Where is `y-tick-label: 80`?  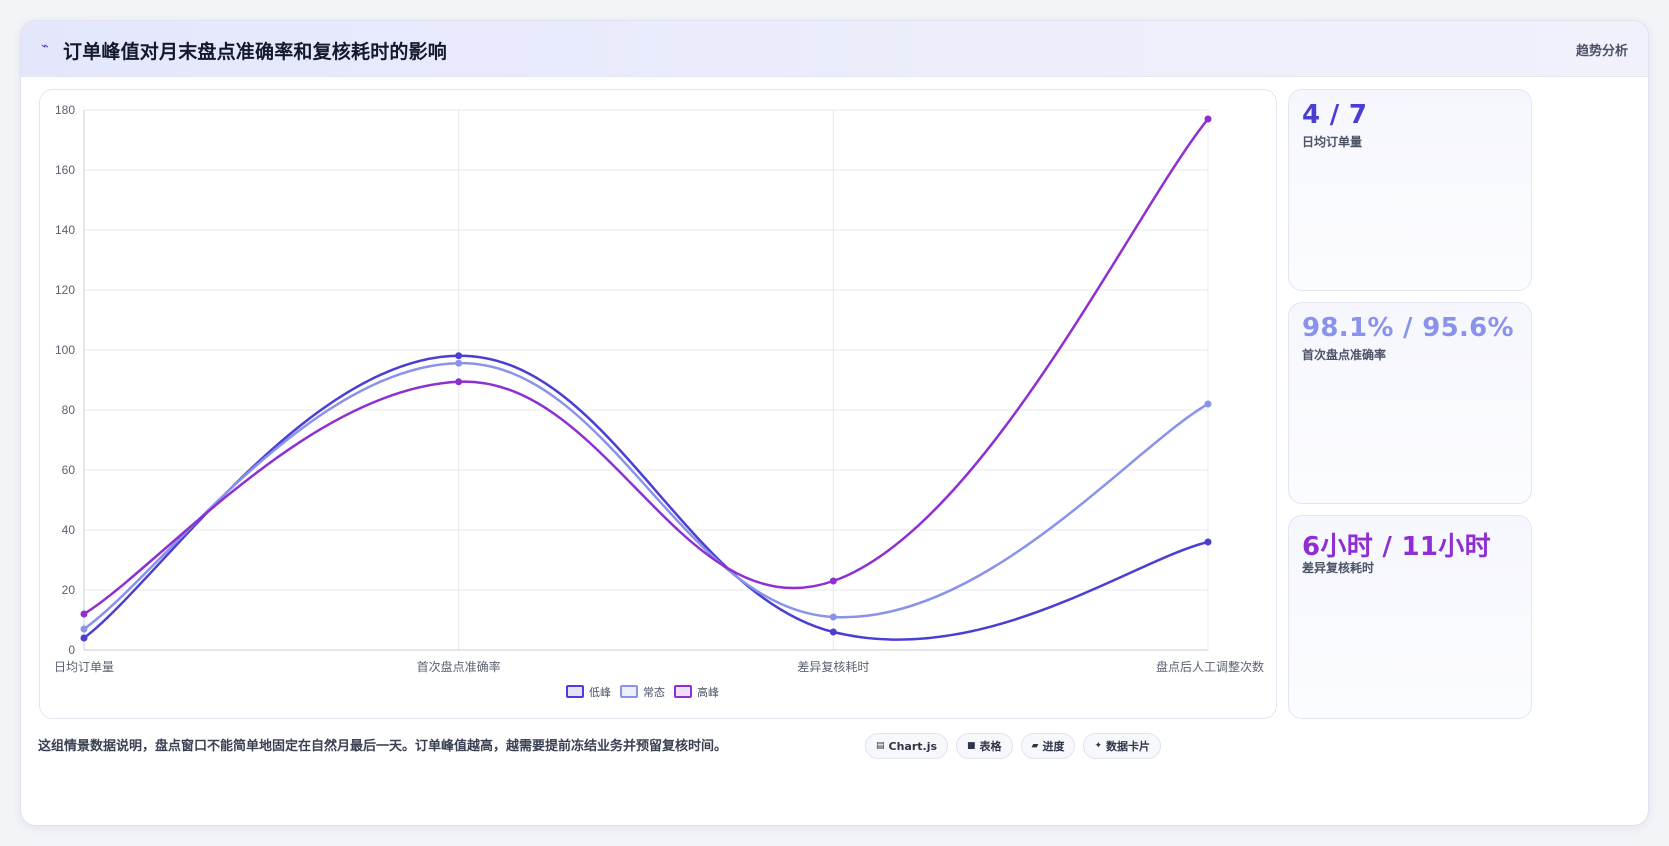 y-tick-label: 80 is located at coordinates (69, 410).